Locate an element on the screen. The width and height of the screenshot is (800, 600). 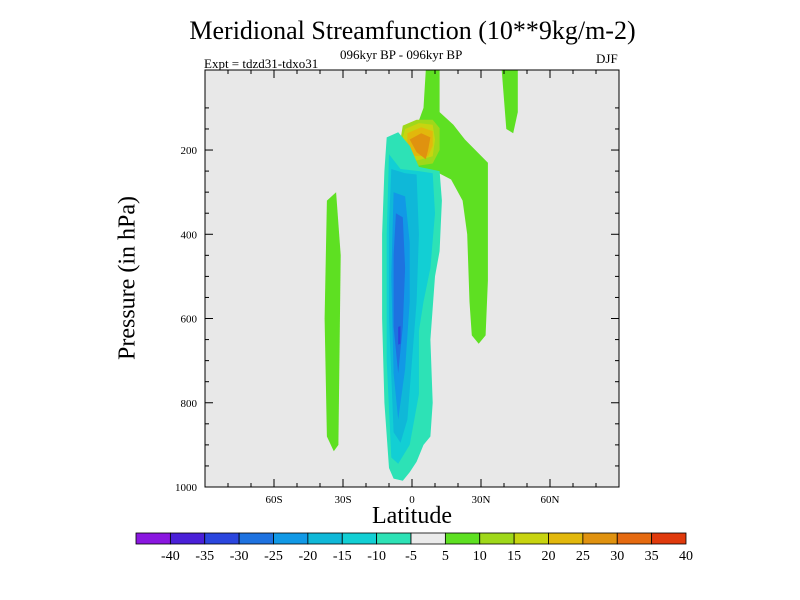
y-tick-label: 600 is located at coordinates (189, 320).